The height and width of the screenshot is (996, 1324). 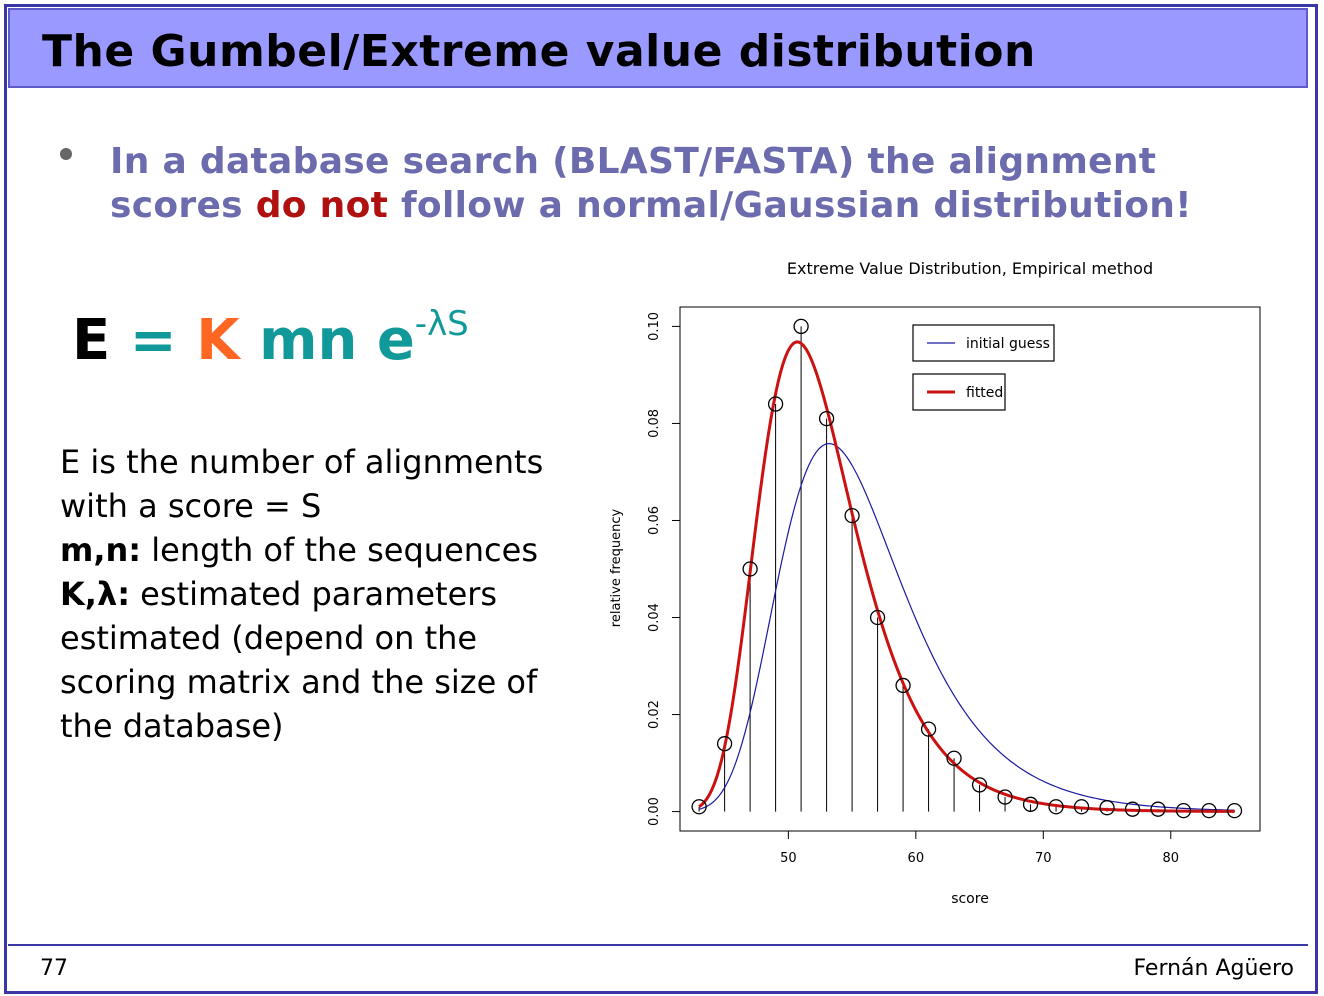 I want to click on formula-mn: mn, so click(x=308, y=340).